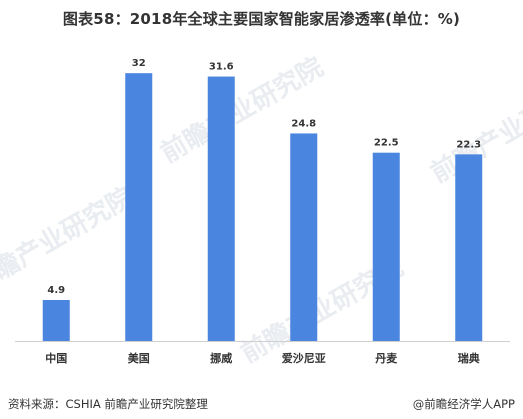 This screenshot has height=419, width=523. What do you see at coordinates (303, 123) in the screenshot?
I see `data-label-3: 24.8` at bounding box center [303, 123].